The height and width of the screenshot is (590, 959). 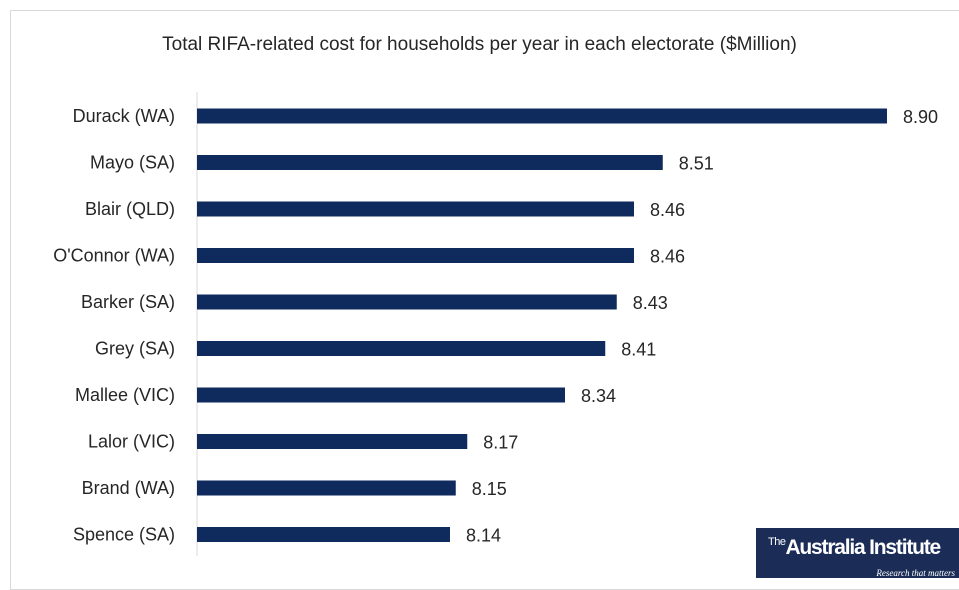 What do you see at coordinates (124, 116) in the screenshot?
I see `category-label: Durack (WA)` at bounding box center [124, 116].